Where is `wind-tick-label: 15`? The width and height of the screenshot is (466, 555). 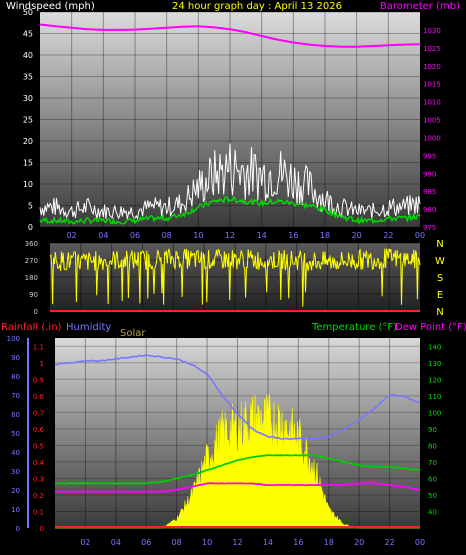 wind-tick-label: 15 is located at coordinates (28, 163).